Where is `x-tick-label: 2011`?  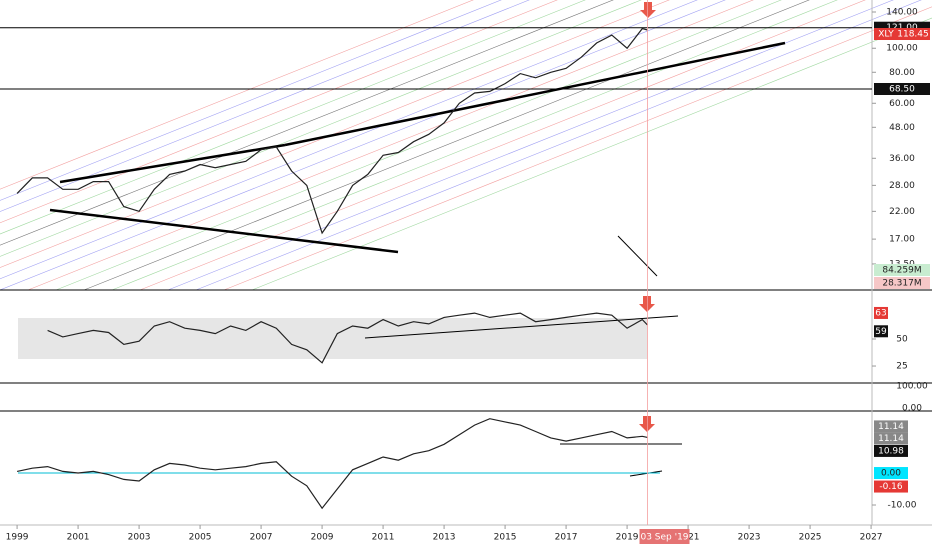
x-tick-label: 2011 is located at coordinates (383, 538).